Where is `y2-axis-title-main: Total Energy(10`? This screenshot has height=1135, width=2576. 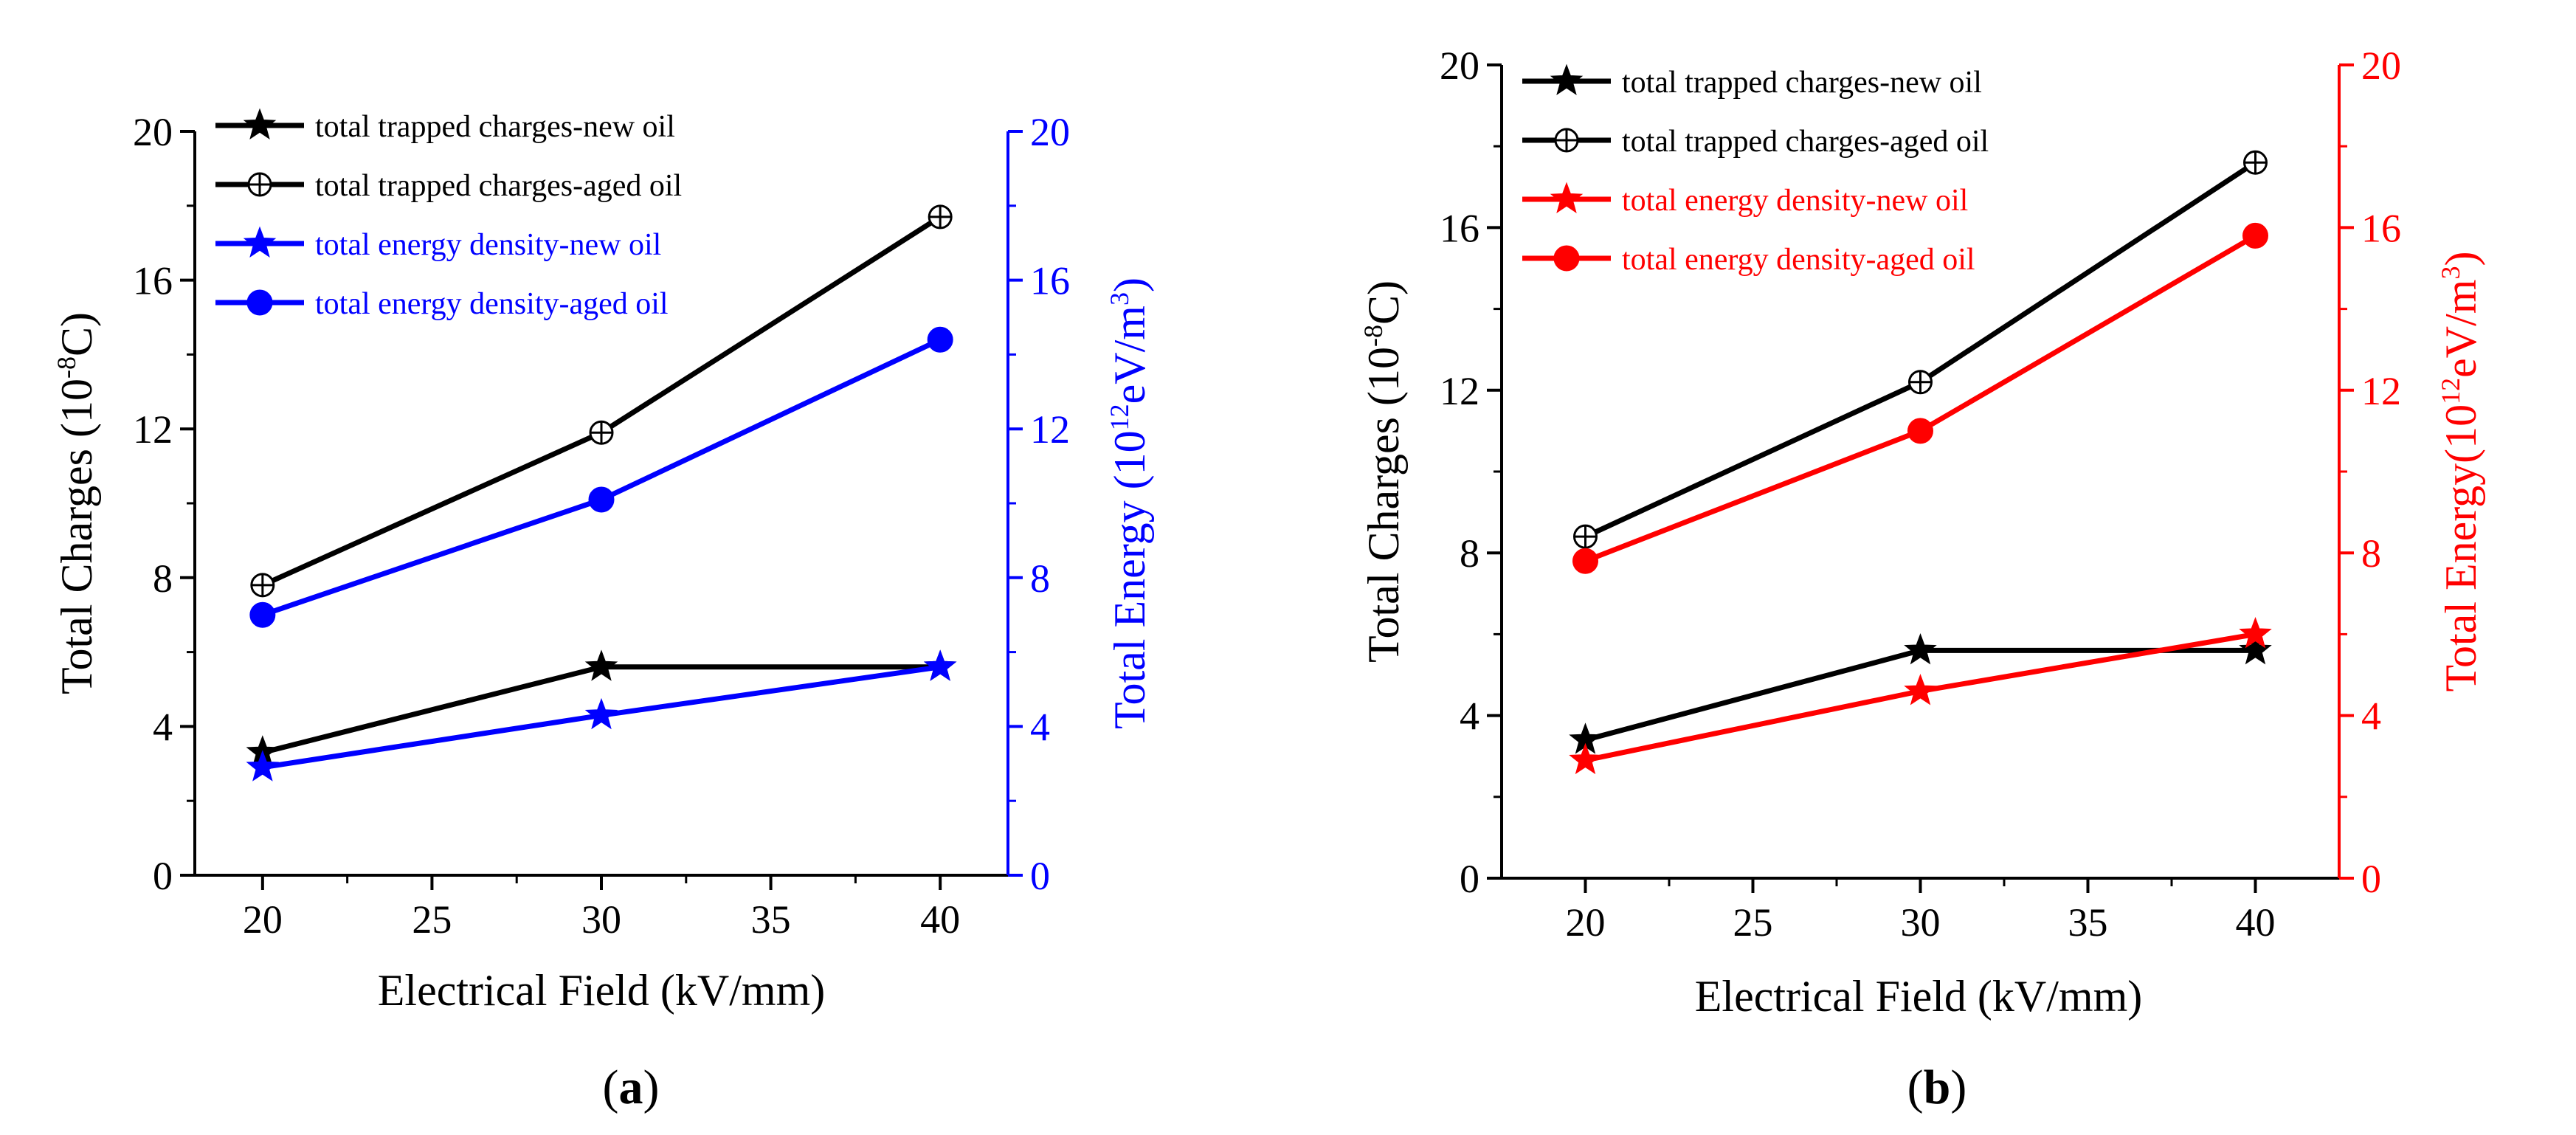 y2-axis-title-main: Total Energy(10 is located at coordinates (2461, 548).